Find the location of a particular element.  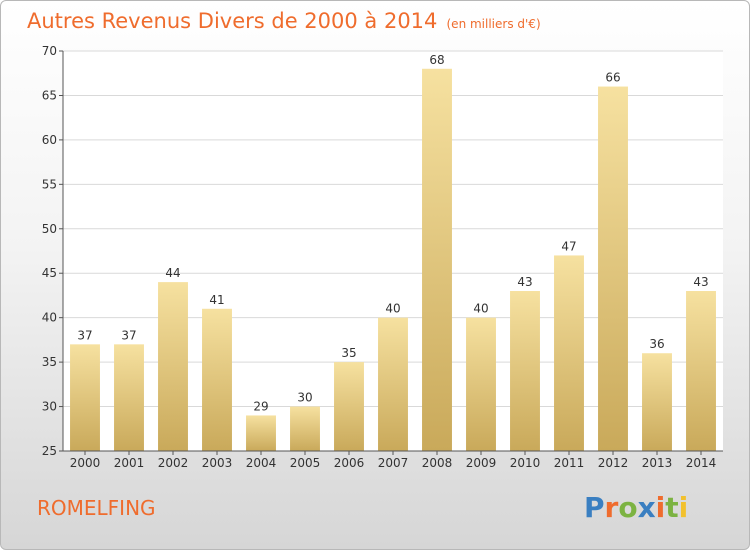

logo-letter: r is located at coordinates (611, 507).